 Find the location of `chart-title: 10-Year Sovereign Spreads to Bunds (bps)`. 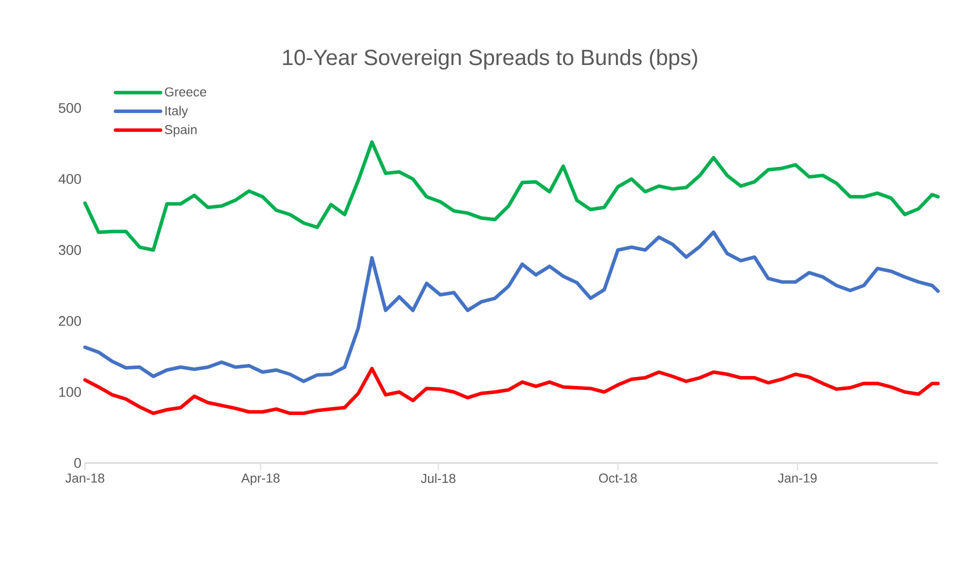

chart-title: 10-Year Sovereign Spreads to Bunds (bps) is located at coordinates (490, 59).